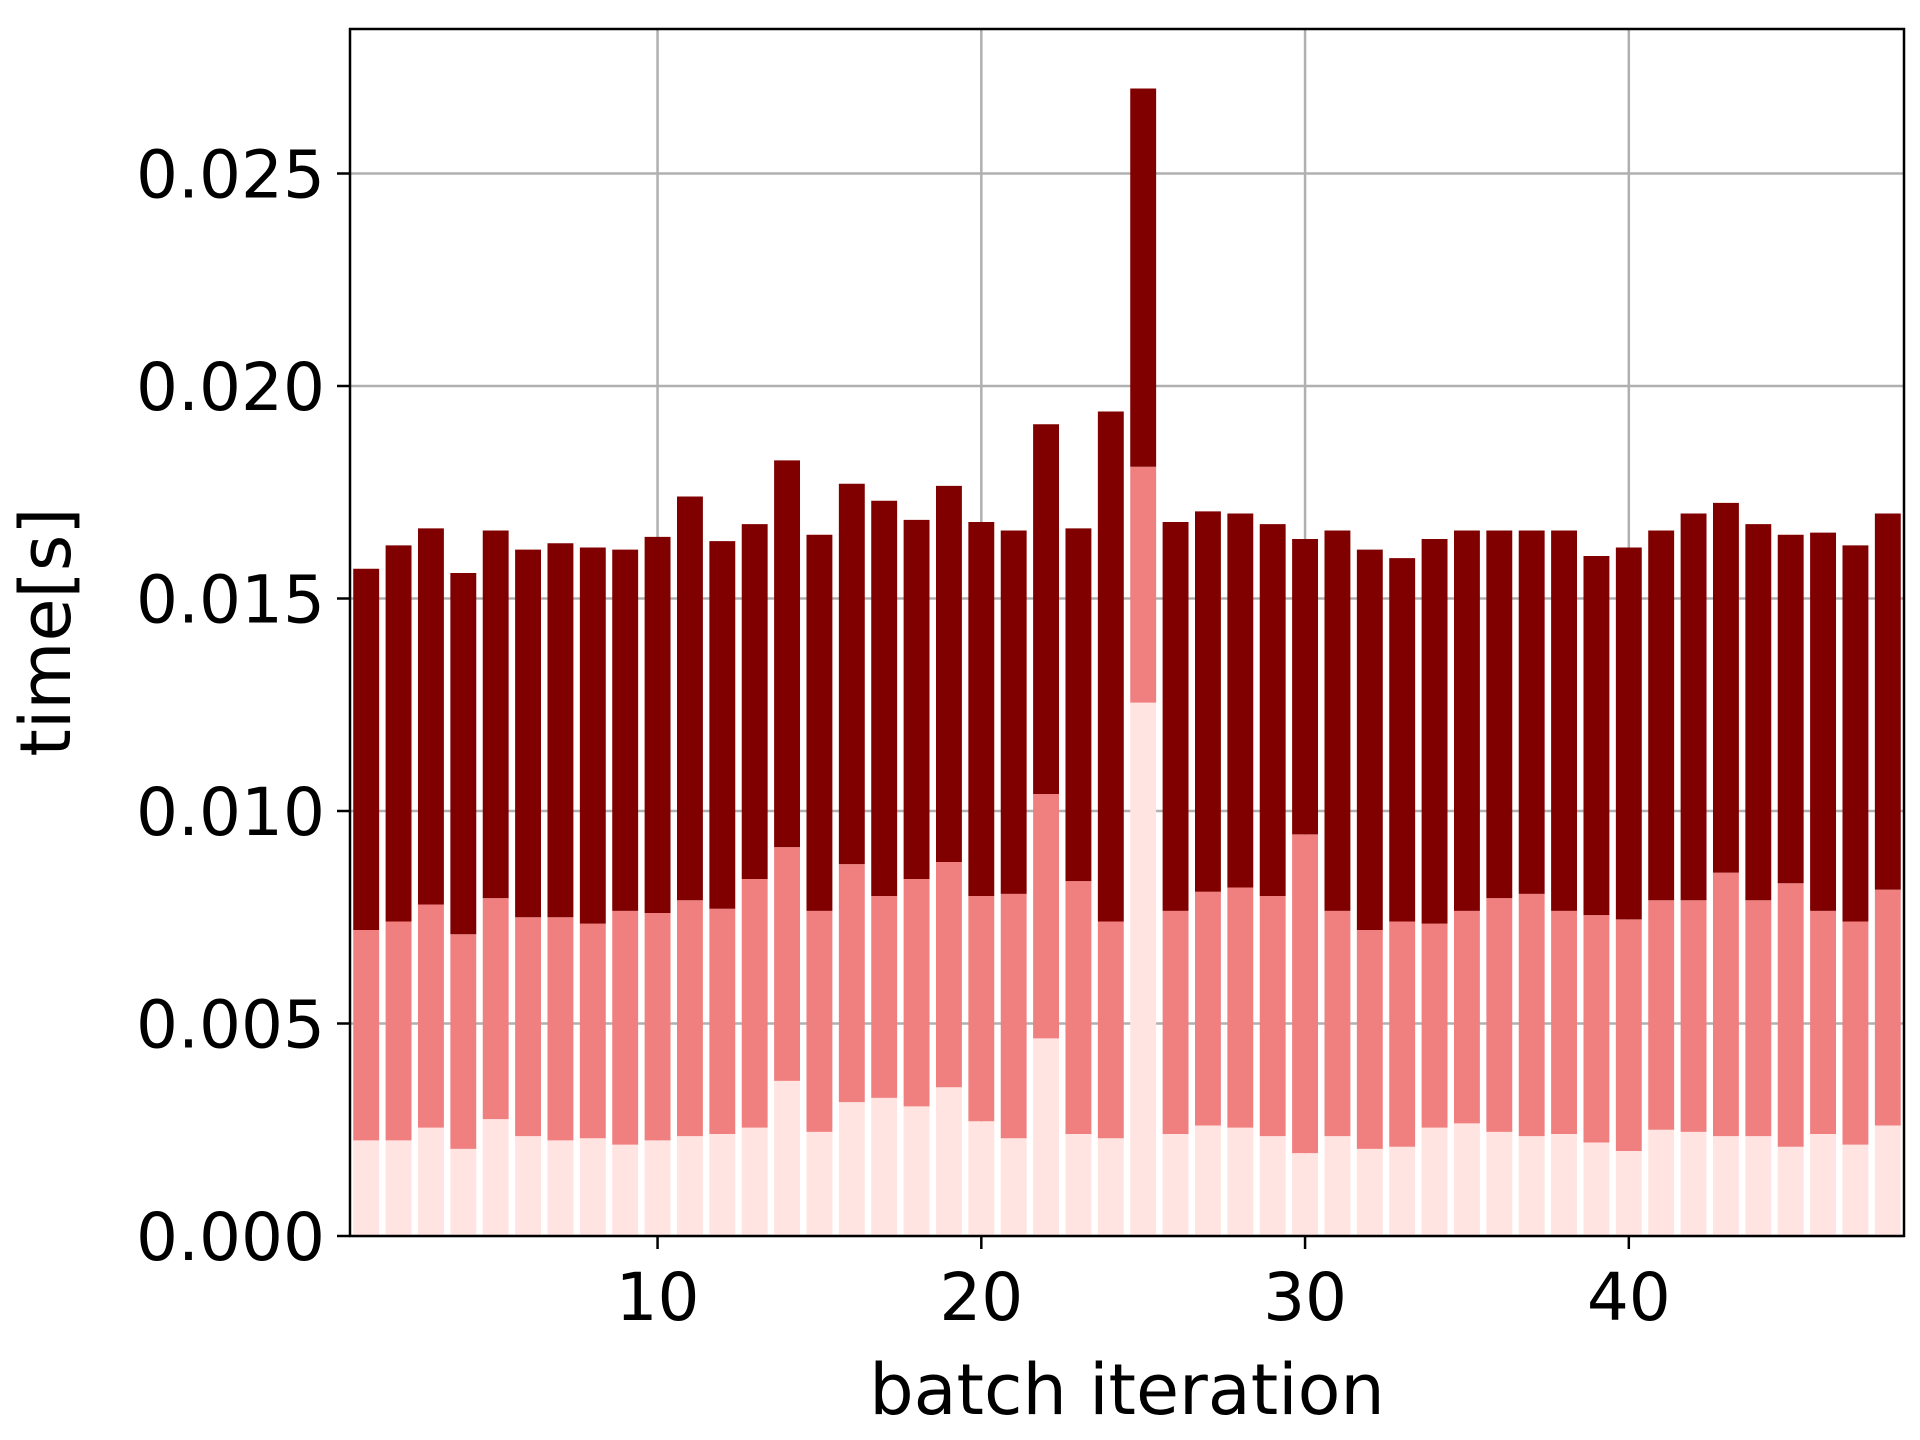 The image size is (1920, 1440). What do you see at coordinates (1127, 1390) in the screenshot?
I see `x-axis-label: batch iteration` at bounding box center [1127, 1390].